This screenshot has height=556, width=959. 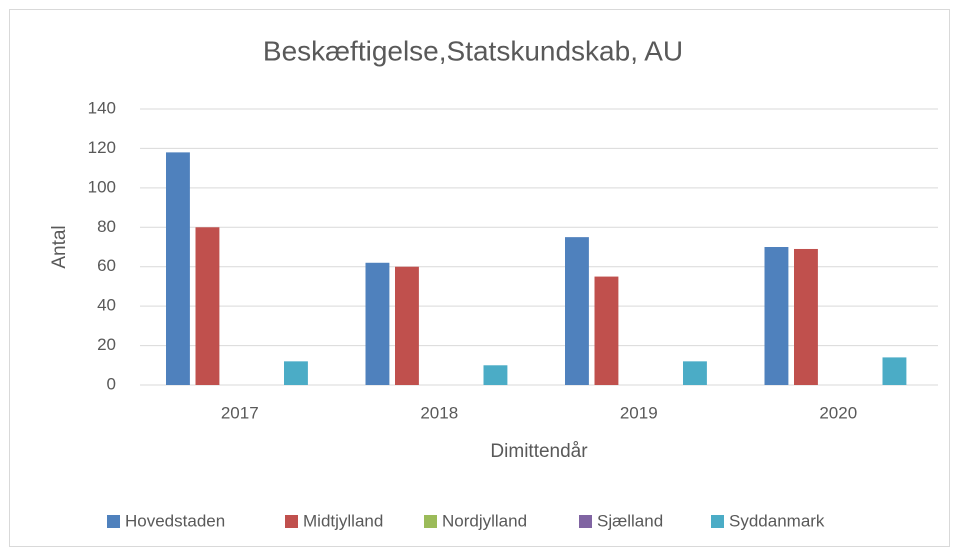 I want to click on x-tick-label: 2019, so click(x=639, y=412).